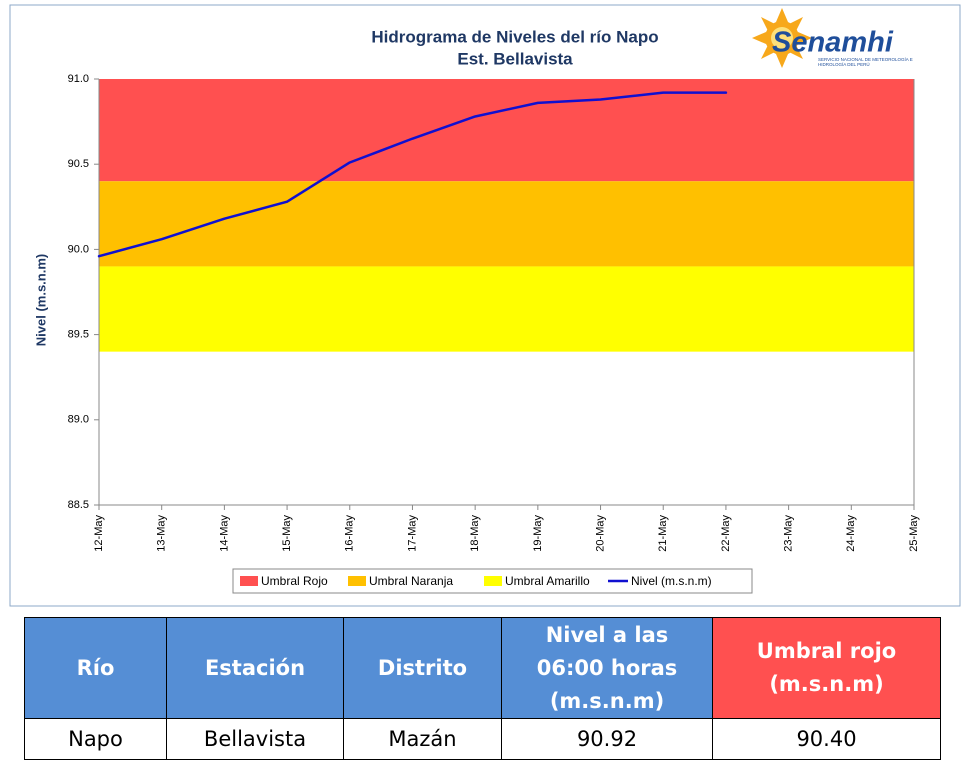 This screenshot has width=976, height=765. I want to click on header-cell: Nivel a las 06:00 horas (m.s.n.m), so click(607, 668).